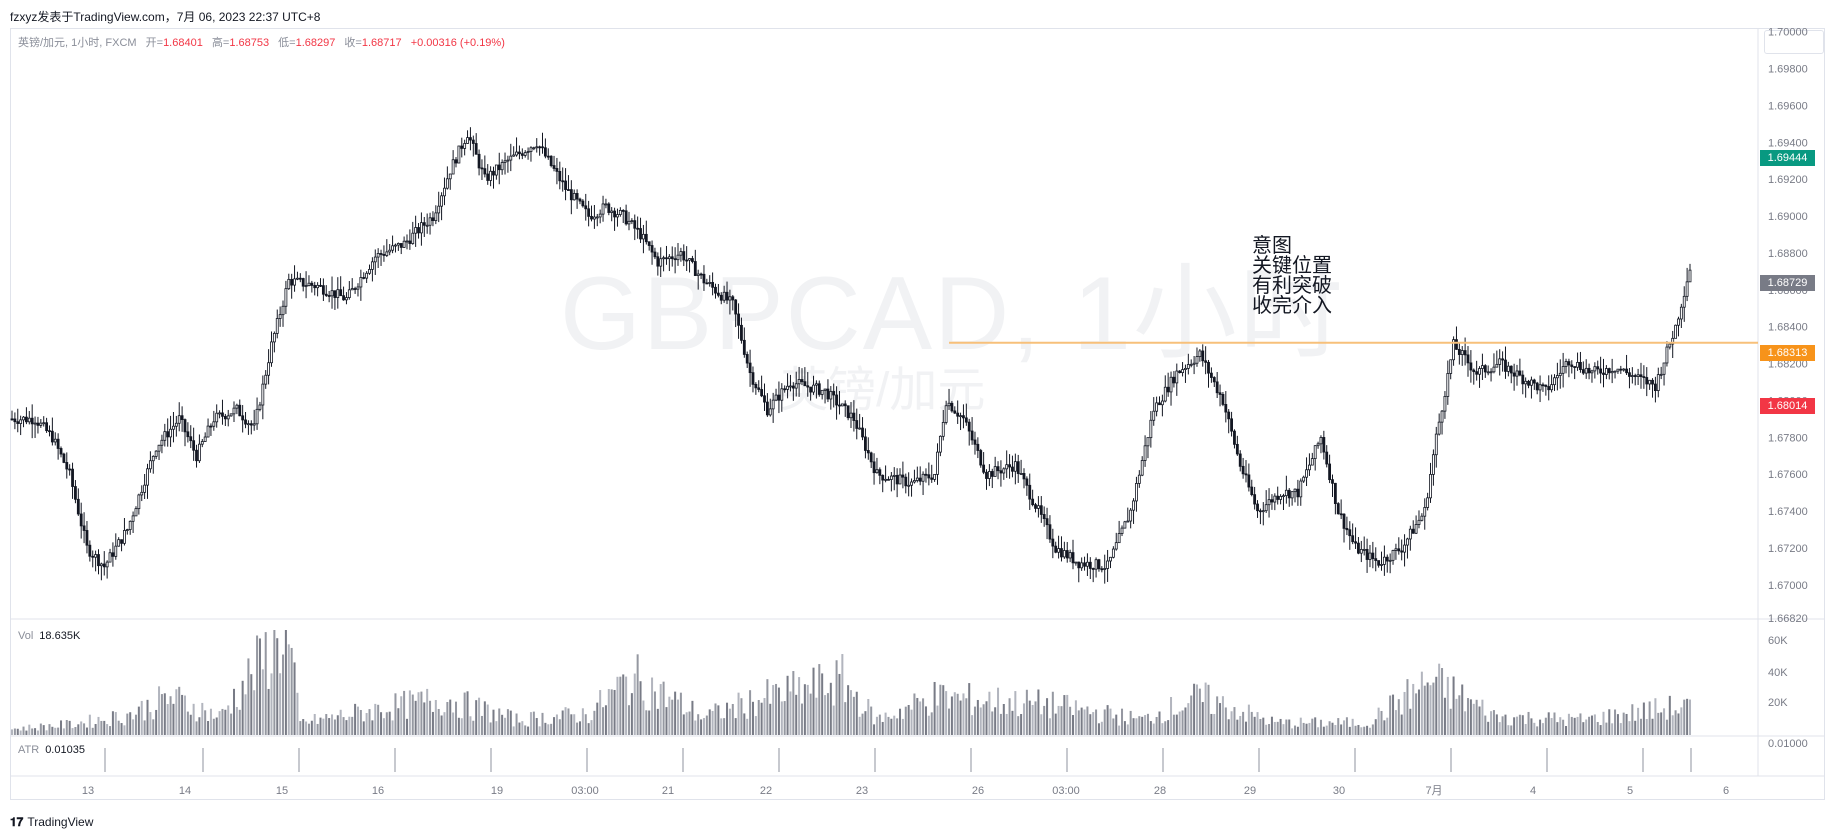 This screenshot has width=1835, height=840. I want to click on volume-axis-20k: 20K, so click(1778, 703).